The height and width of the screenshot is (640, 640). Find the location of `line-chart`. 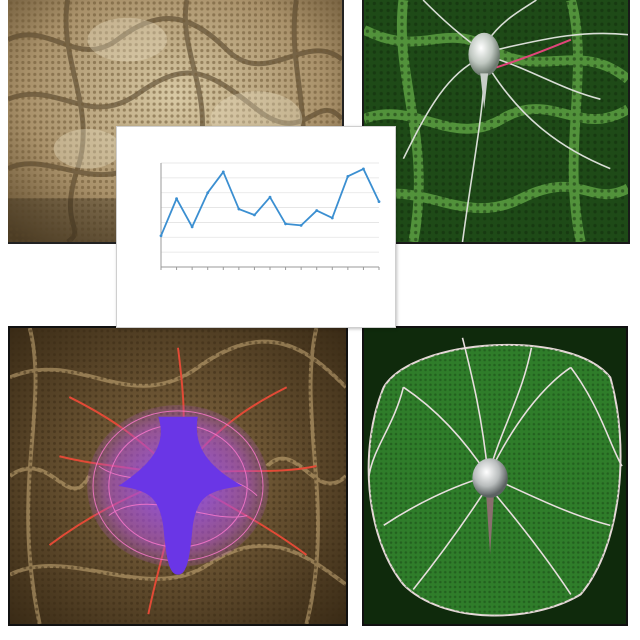

line-chart is located at coordinates (270, 216).